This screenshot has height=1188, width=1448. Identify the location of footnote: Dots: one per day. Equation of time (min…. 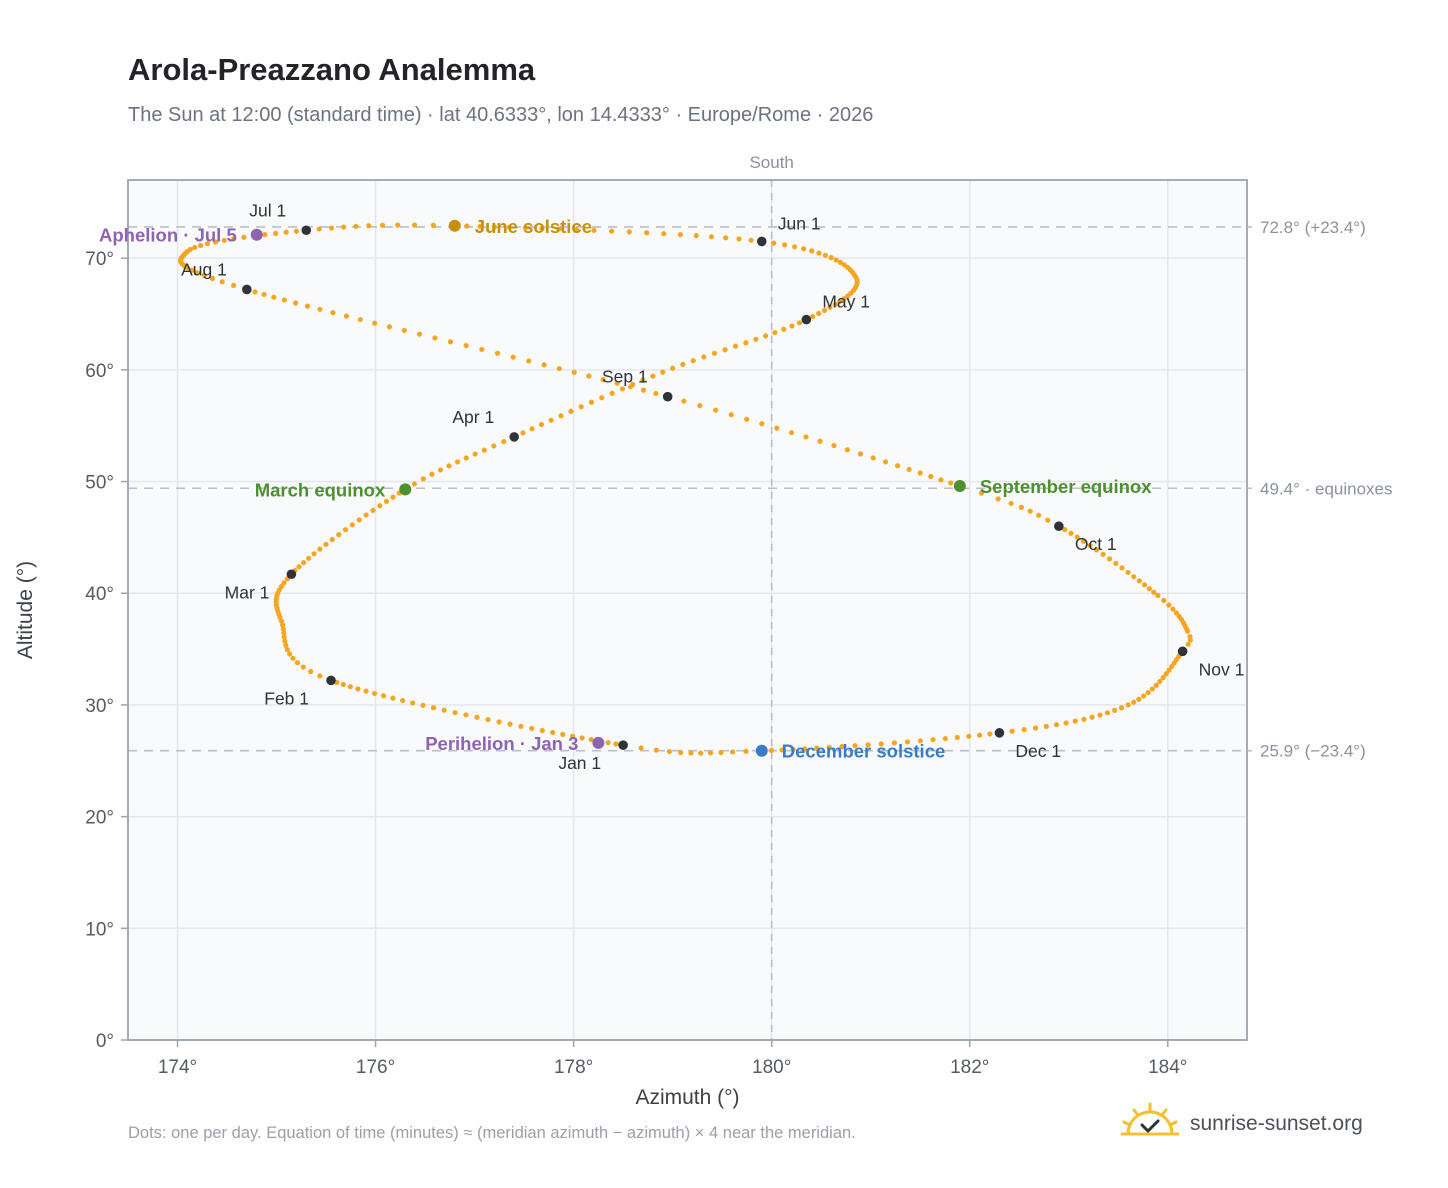
(492, 1133).